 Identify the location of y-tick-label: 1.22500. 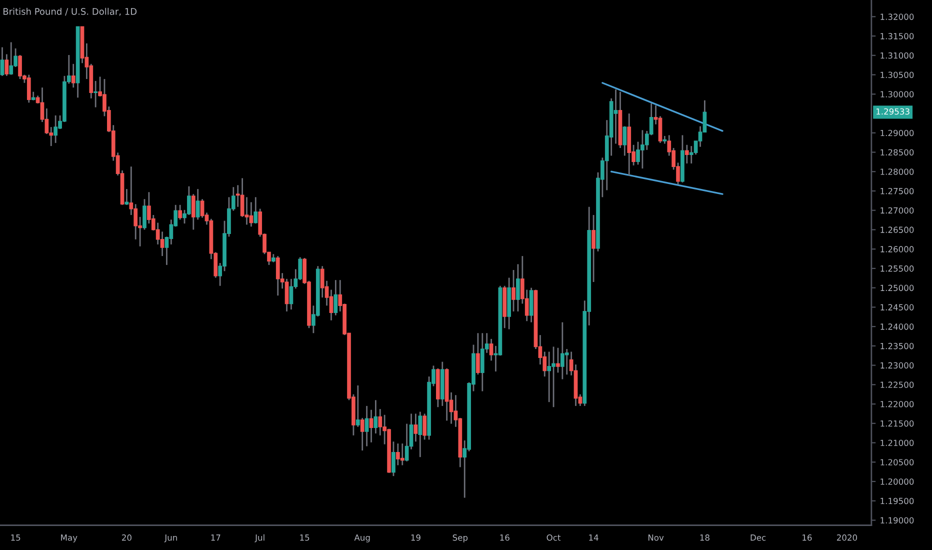
(897, 385).